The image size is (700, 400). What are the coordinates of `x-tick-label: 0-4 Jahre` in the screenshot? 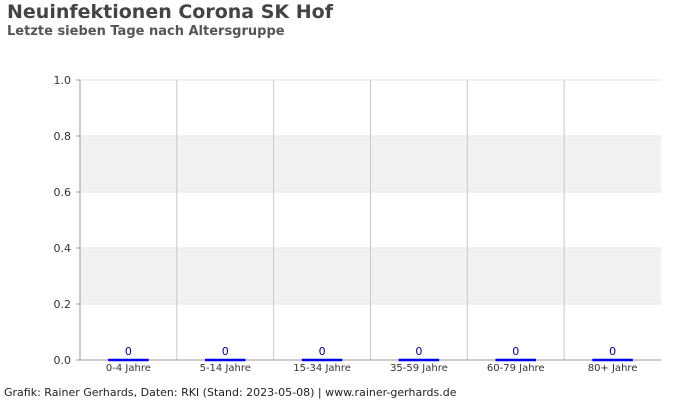 It's located at (128, 368).